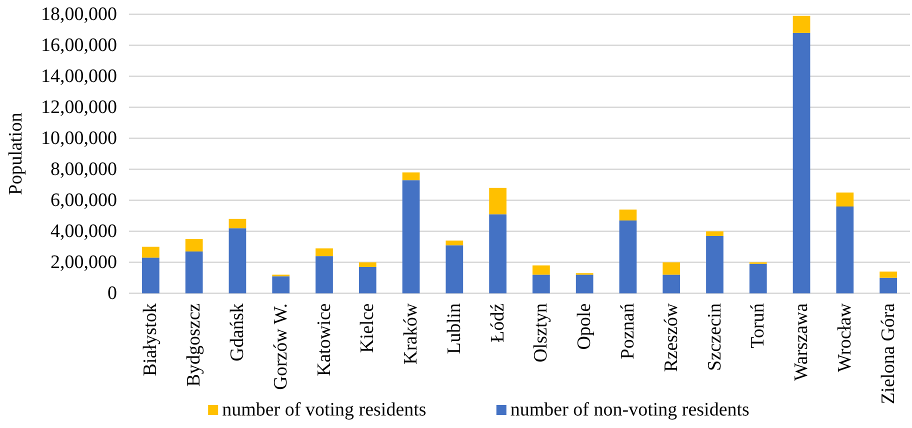 The width and height of the screenshot is (912, 428). Describe the element at coordinates (801, 341) in the screenshot. I see `x-tick-label: Warszawa` at that location.